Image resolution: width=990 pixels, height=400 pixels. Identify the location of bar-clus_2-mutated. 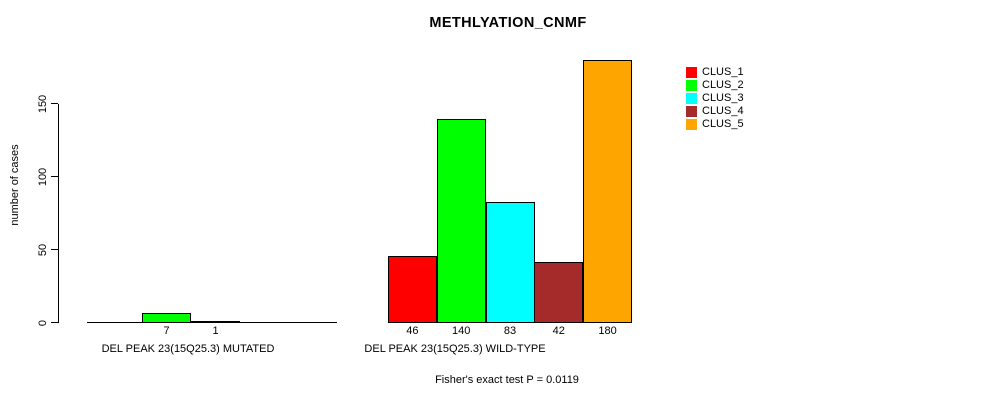
(166, 318).